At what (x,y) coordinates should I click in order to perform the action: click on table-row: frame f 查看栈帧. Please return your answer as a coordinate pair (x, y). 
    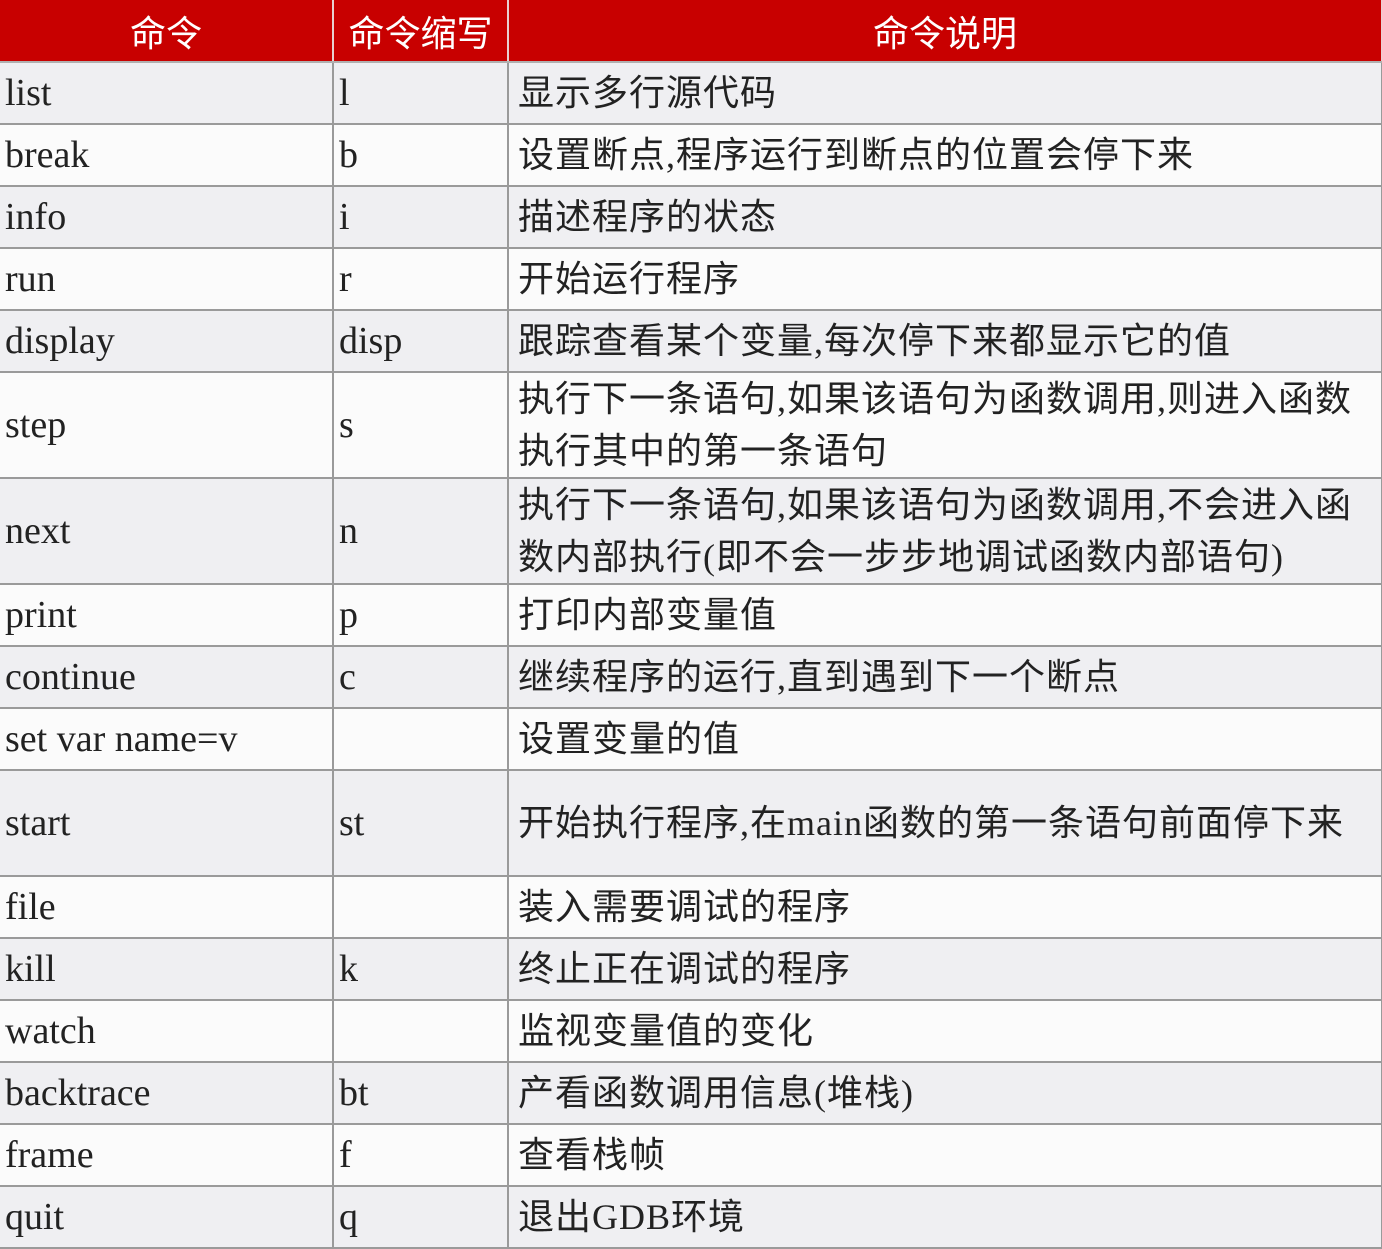
    Looking at the image, I should click on (691, 1155).